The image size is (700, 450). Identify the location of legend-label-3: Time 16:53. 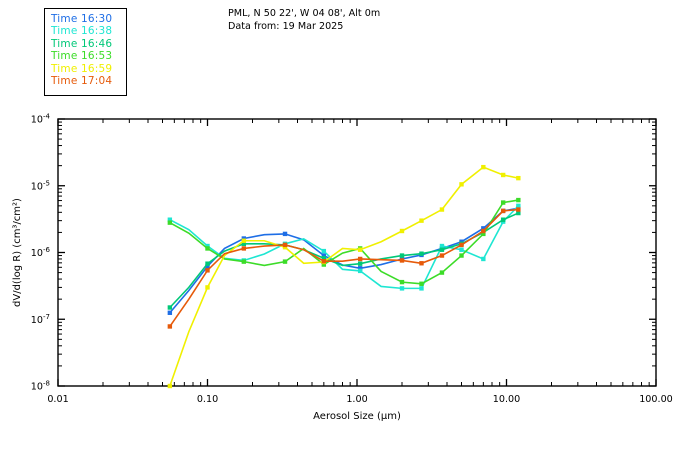
(82, 56).